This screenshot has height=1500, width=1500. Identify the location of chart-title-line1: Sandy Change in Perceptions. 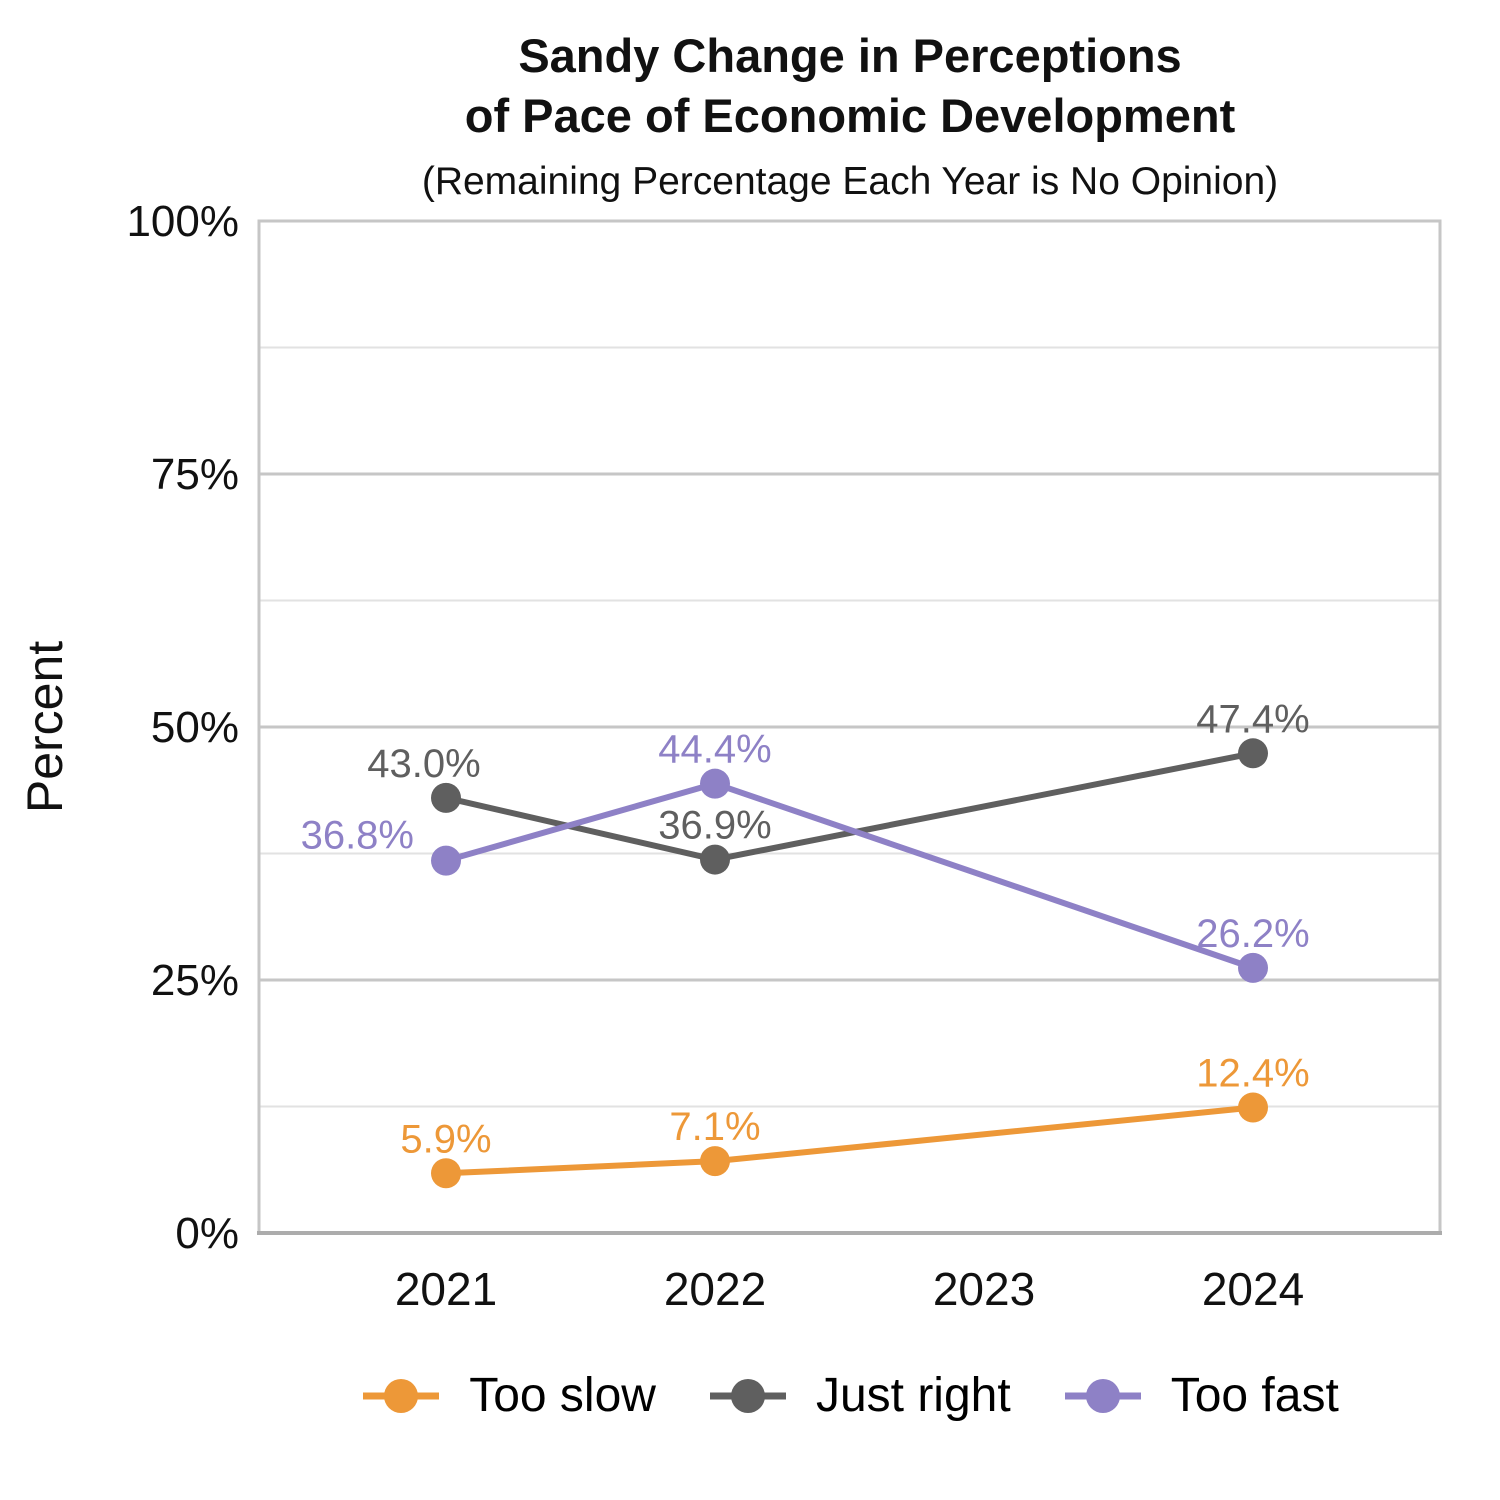
(850, 55).